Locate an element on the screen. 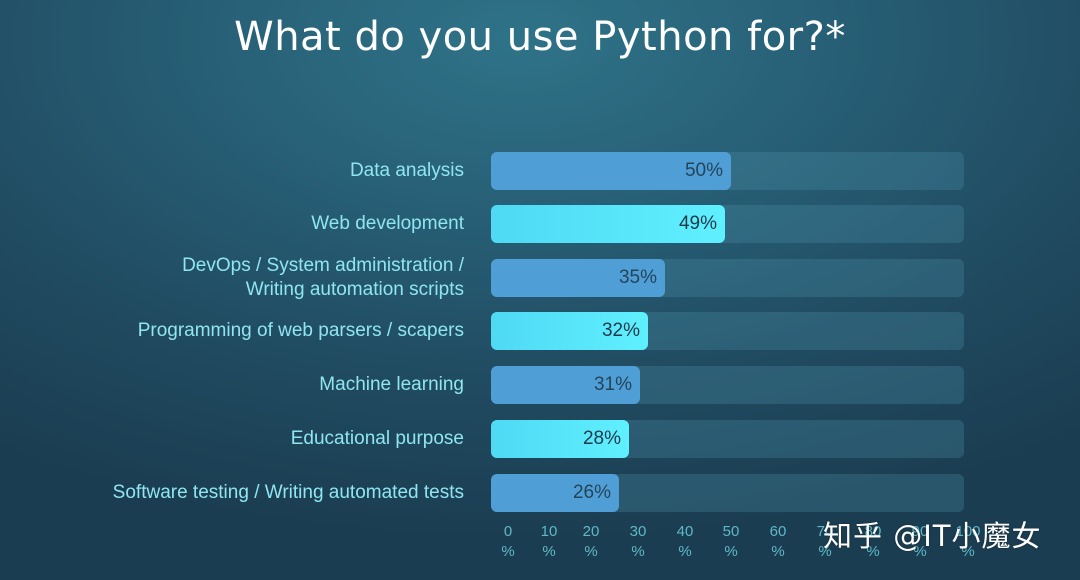 The image size is (1080, 580). x-tick: 90% is located at coordinates (920, 541).